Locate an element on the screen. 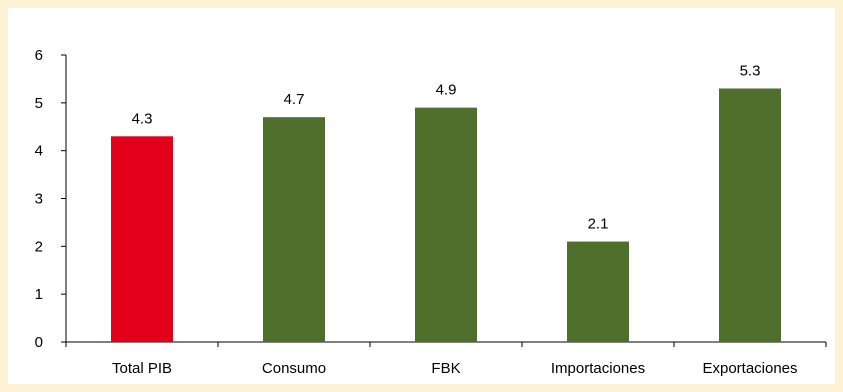 Image resolution: width=843 pixels, height=392 pixels. x-category-label: Importaciones is located at coordinates (598, 368).